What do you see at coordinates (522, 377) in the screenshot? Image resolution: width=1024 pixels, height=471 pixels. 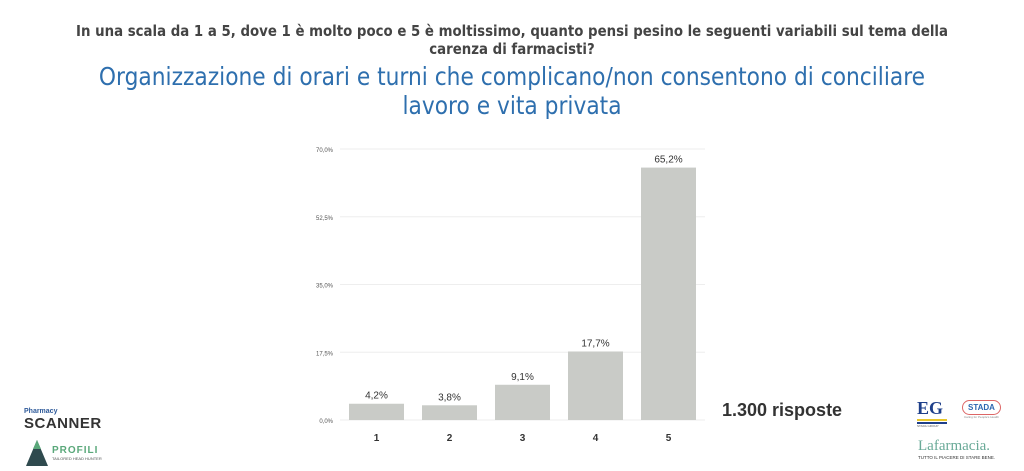 I see `data-label: 9,1%` at bounding box center [522, 377].